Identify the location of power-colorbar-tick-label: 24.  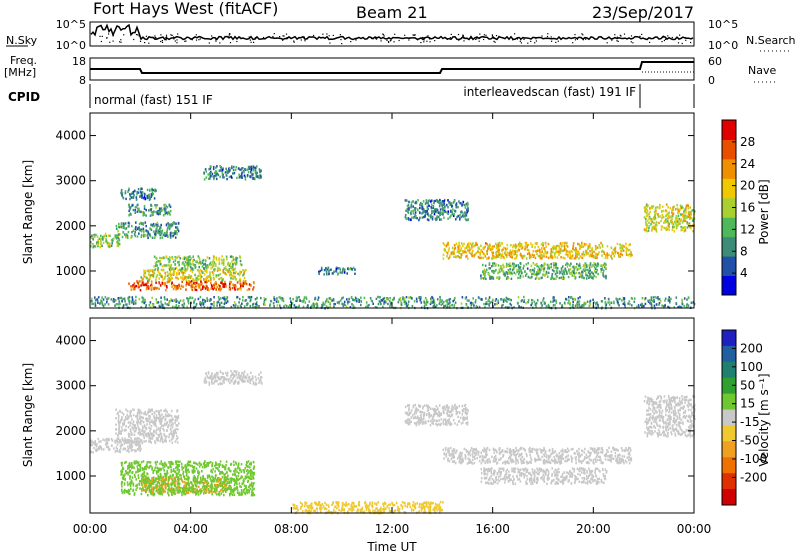
(747, 164).